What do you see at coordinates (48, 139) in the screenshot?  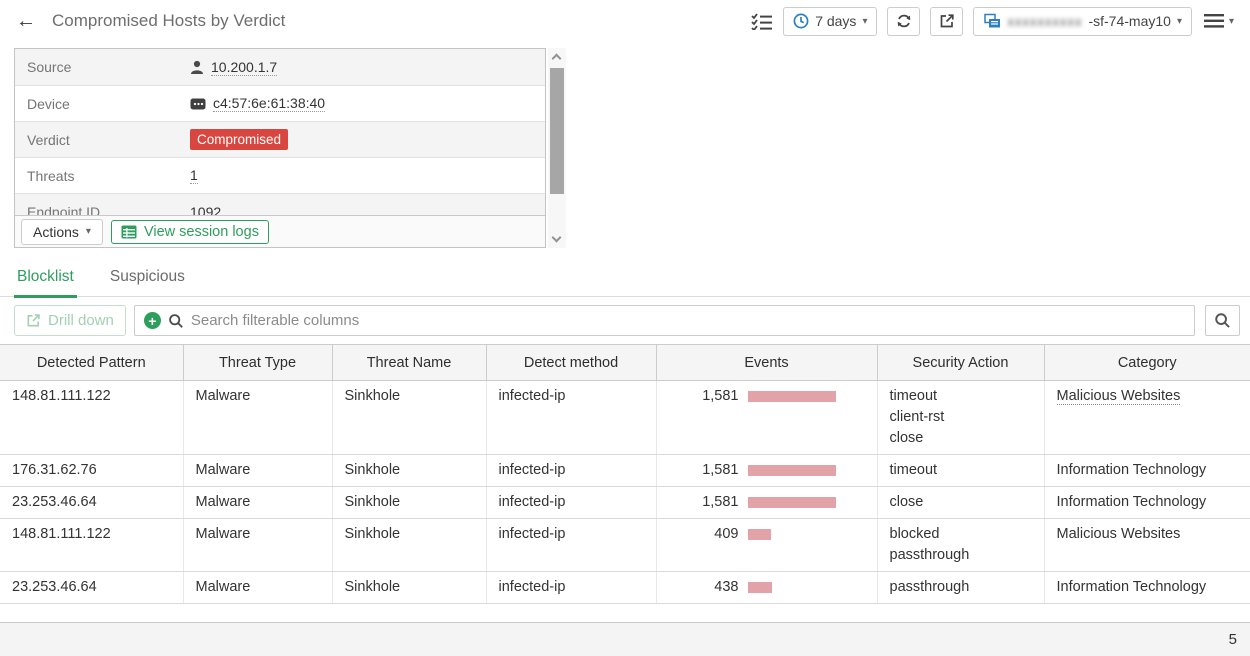 I see `detail-label: Verdict` at bounding box center [48, 139].